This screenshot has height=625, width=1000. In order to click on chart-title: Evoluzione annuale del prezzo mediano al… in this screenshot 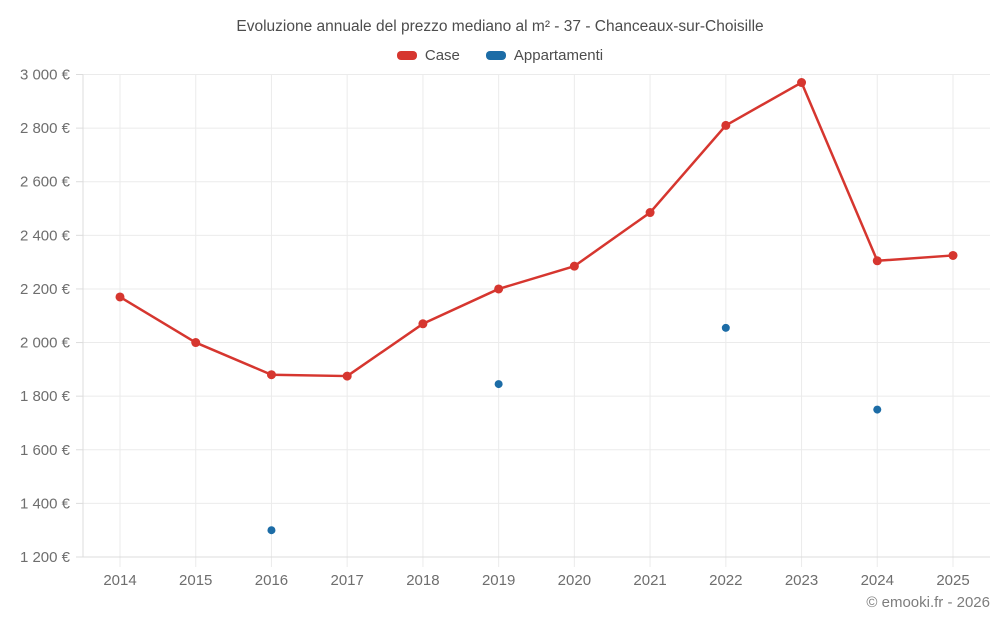, I will do `click(500, 26)`.